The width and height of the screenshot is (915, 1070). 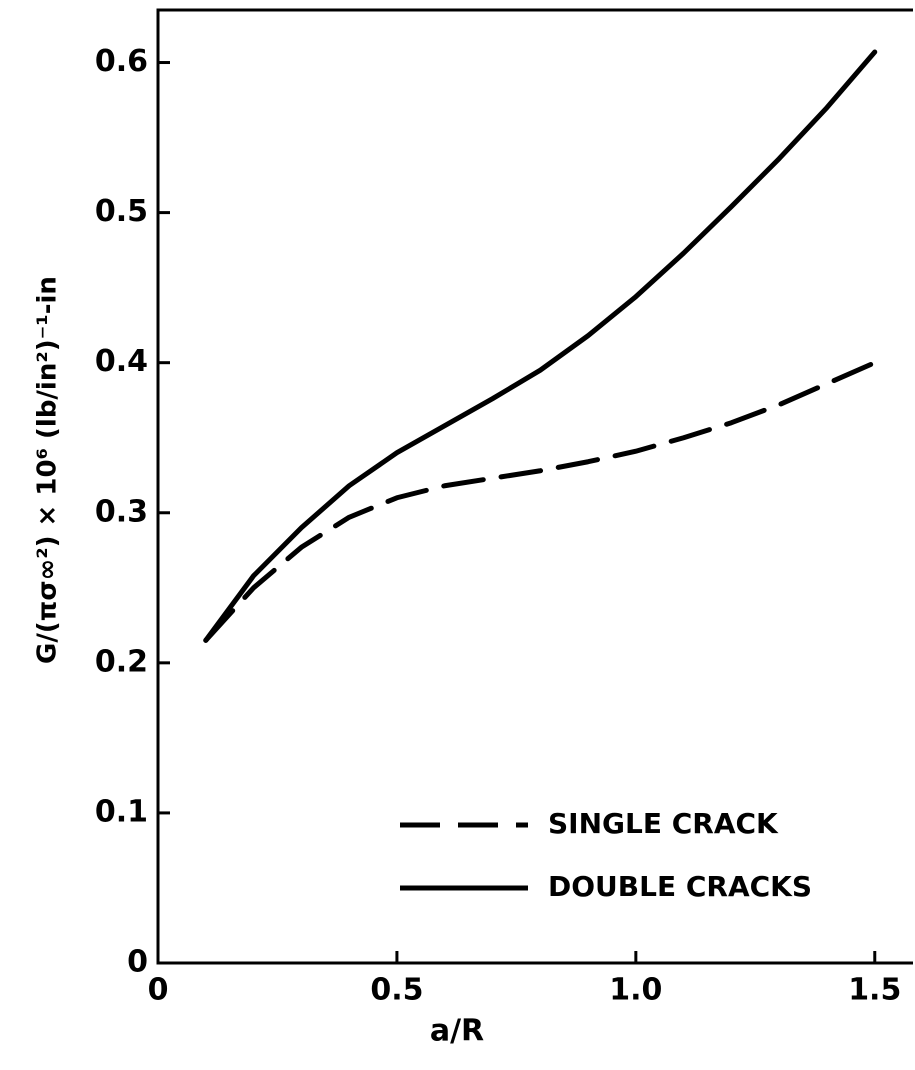 What do you see at coordinates (137, 962) in the screenshot?
I see `y-tick-label: 0` at bounding box center [137, 962].